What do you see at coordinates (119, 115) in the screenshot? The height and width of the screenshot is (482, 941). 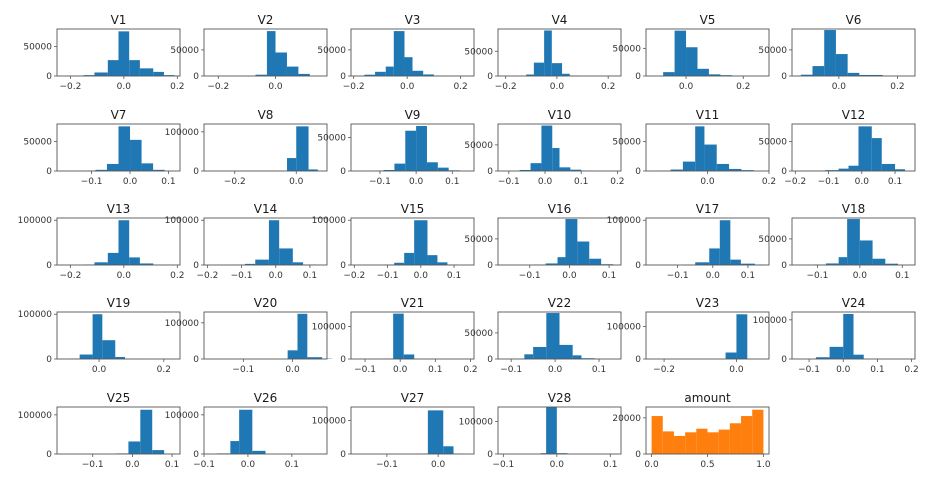 I see `panel-title: V7` at bounding box center [119, 115].